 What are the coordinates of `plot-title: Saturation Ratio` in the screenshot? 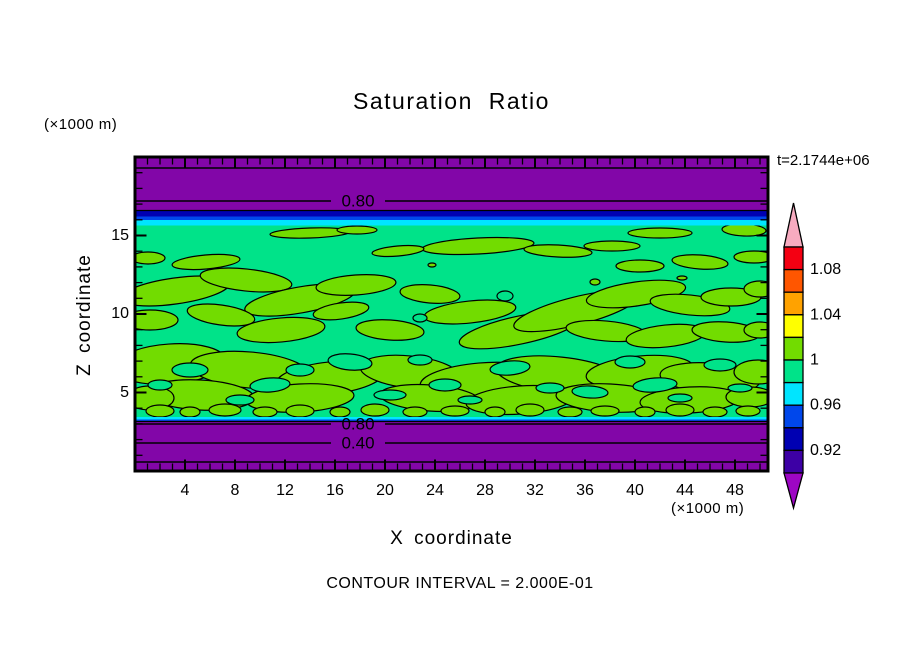 It's located at (451, 101).